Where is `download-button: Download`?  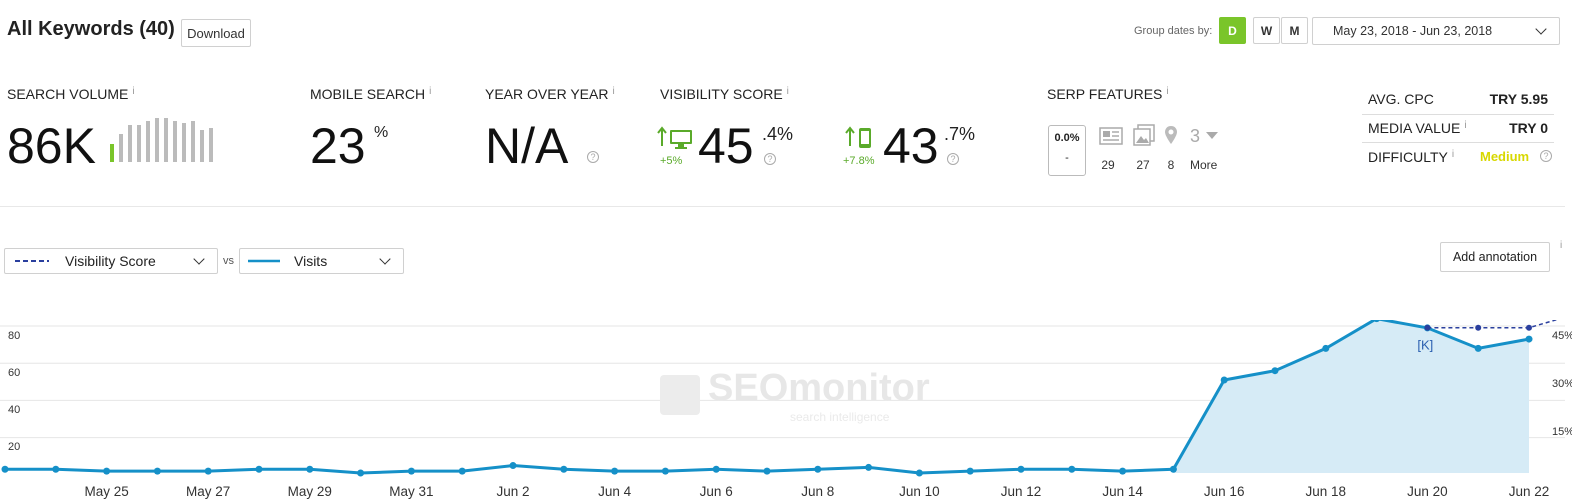 download-button: Download is located at coordinates (216, 33).